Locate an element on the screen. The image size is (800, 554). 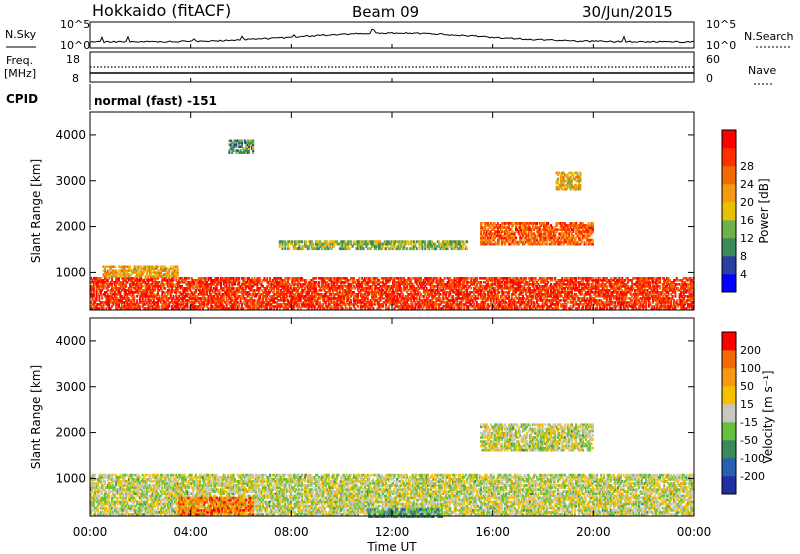
nsky-label: N.Sky is located at coordinates (21, 34).